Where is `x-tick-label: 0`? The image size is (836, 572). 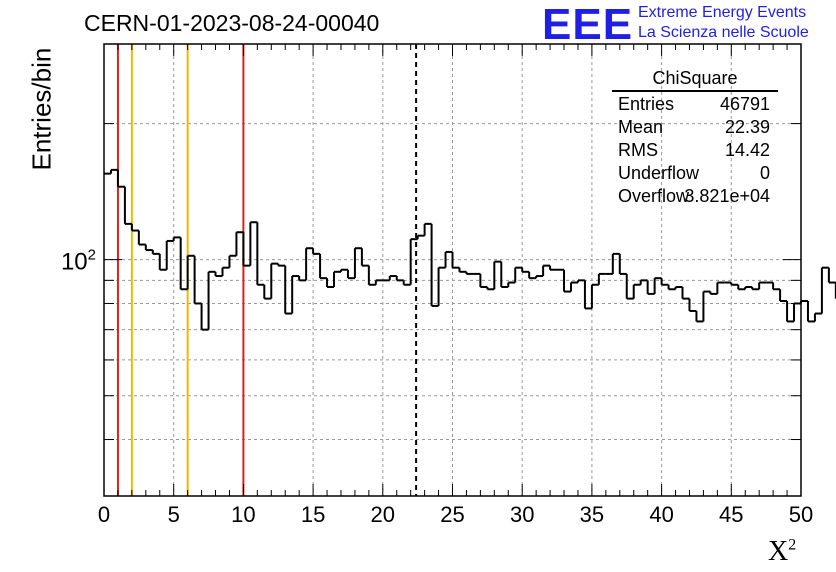
x-tick-label: 0 is located at coordinates (104, 514).